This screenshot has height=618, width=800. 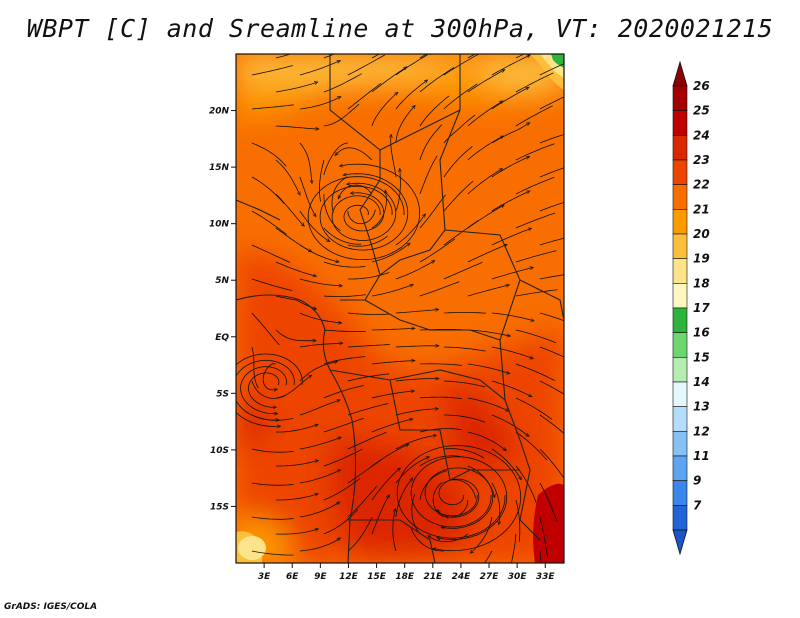 I want to click on lat-tick-label: 15N, so click(x=219, y=168).